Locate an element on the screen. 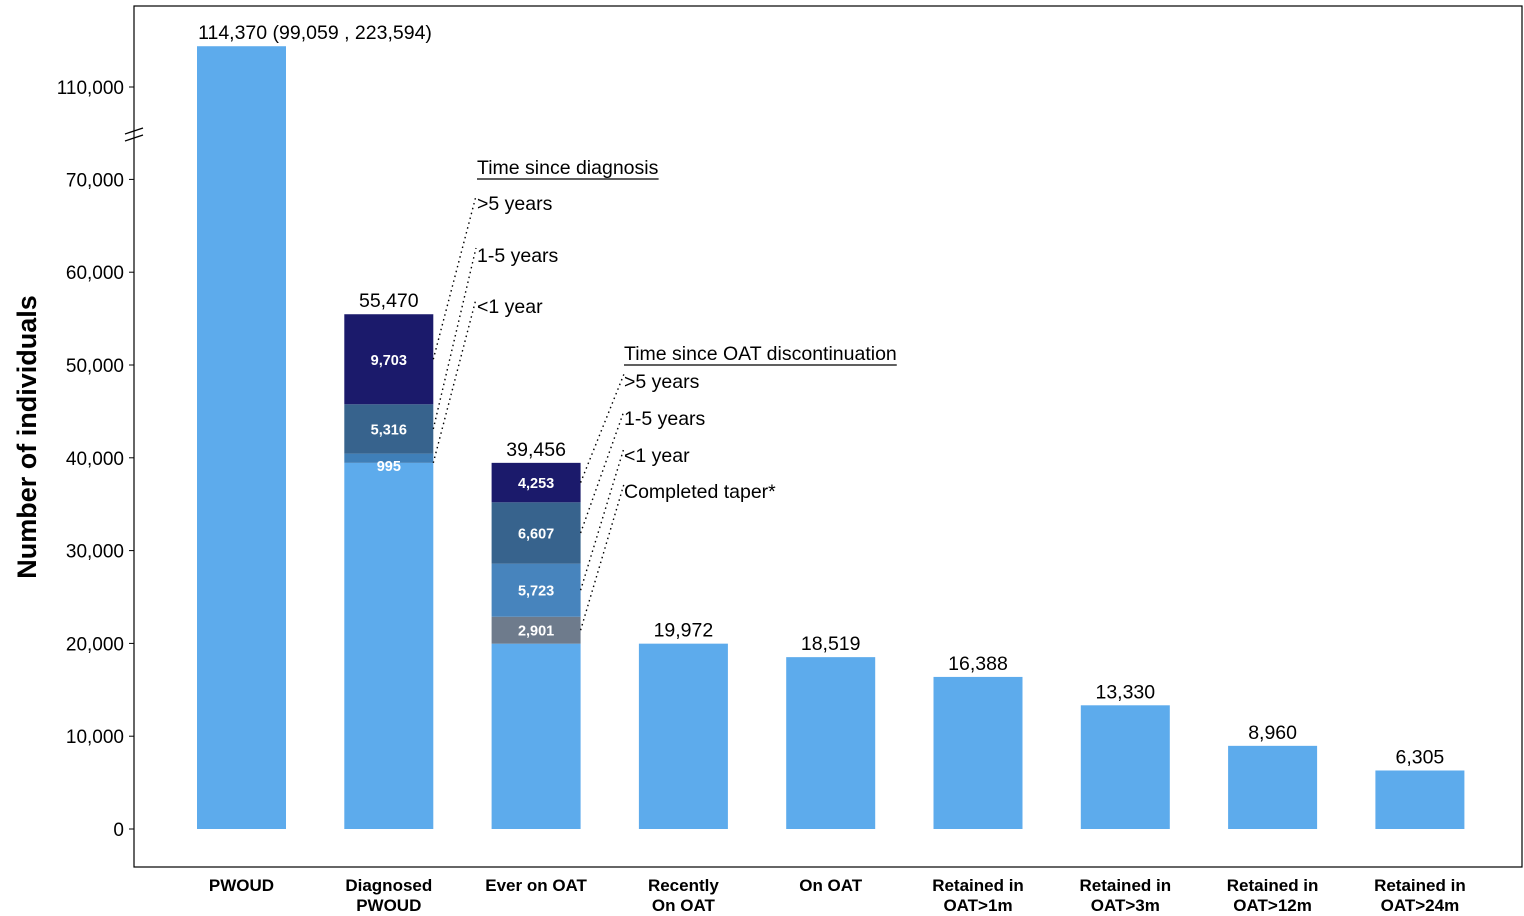 The width and height of the screenshot is (1524, 916). bar-upper-part is located at coordinates (241, 89).